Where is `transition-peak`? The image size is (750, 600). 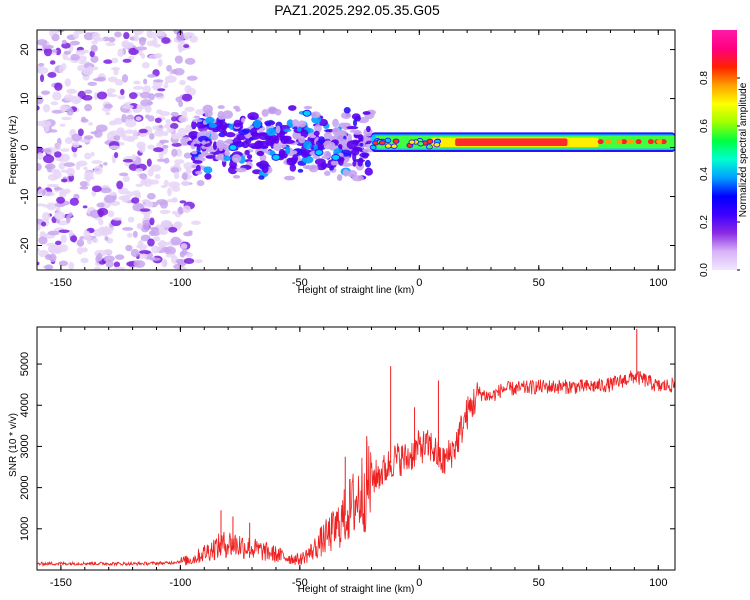
transition-peak is located at coordinates (307, 113).